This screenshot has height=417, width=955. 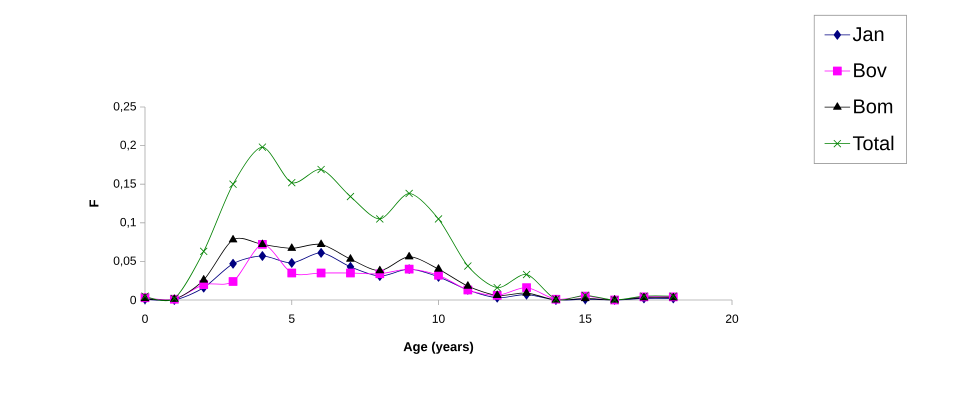 What do you see at coordinates (125, 261) in the screenshot?
I see `y-tick-label: 0,05` at bounding box center [125, 261].